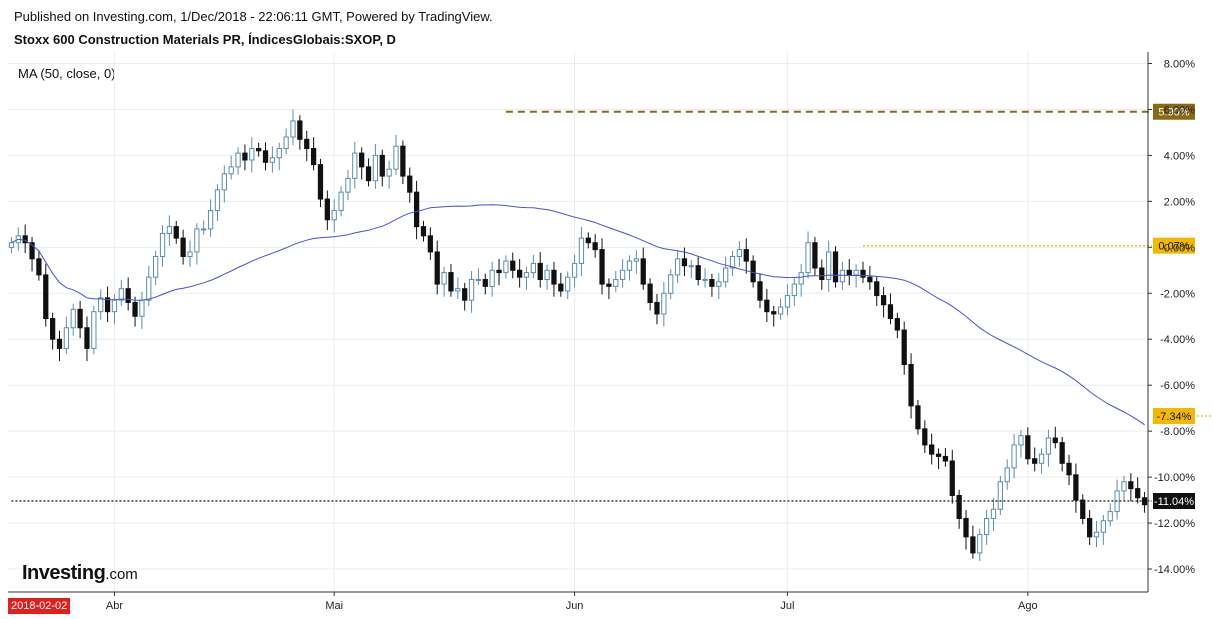 This screenshot has height=619, width=1213. What do you see at coordinates (1177, 386) in the screenshot?
I see `y-tick-label: -6.00%` at bounding box center [1177, 386].